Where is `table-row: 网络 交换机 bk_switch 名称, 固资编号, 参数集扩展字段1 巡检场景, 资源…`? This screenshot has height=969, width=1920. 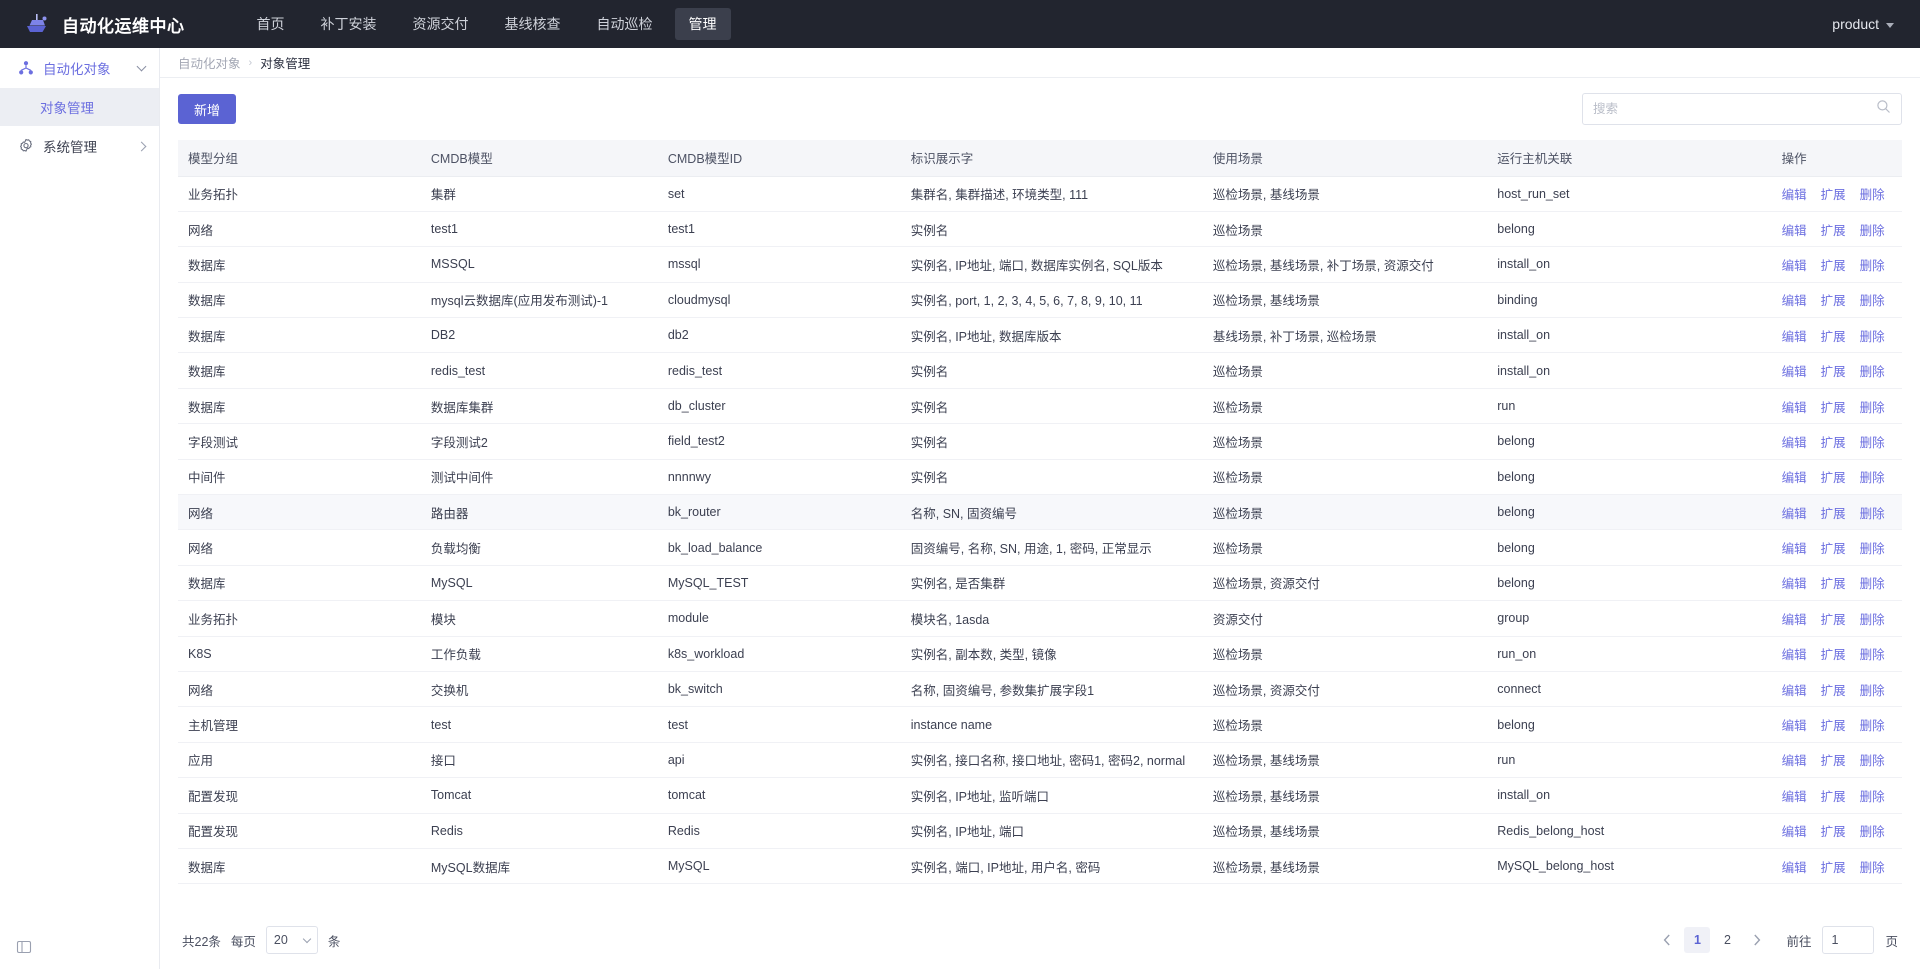
table-row: 网络 交换机 bk_switch 名称, 固资编号, 参数集扩展字段1 巡检场景, 资源… is located at coordinates (1040, 689).